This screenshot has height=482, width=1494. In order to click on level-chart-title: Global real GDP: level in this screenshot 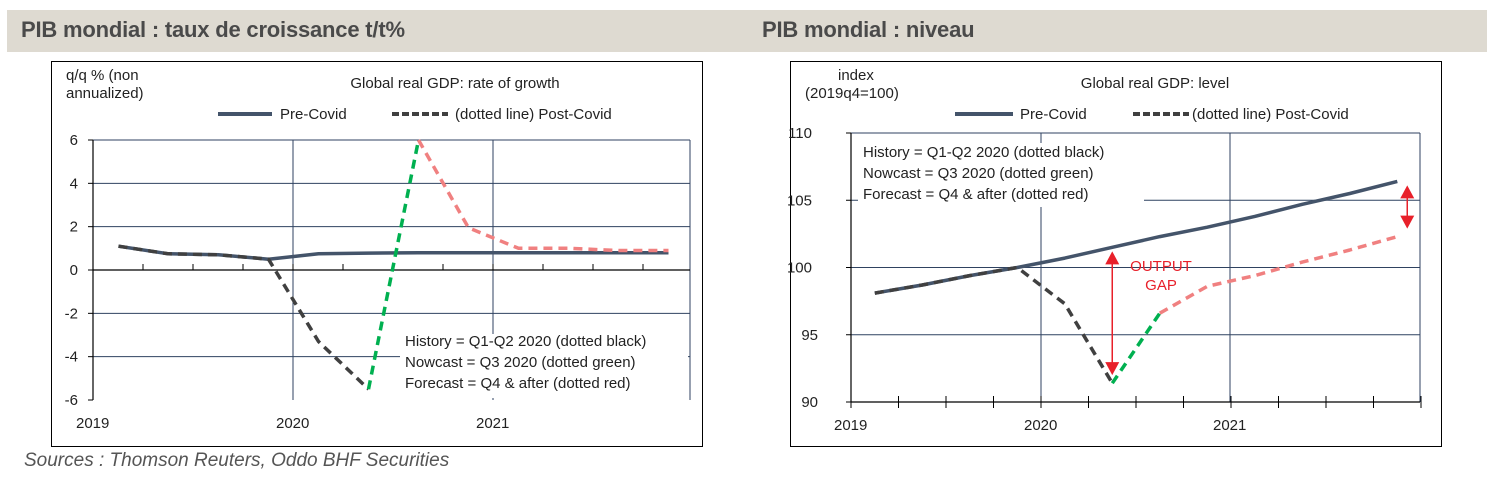, I will do `click(1155, 83)`.